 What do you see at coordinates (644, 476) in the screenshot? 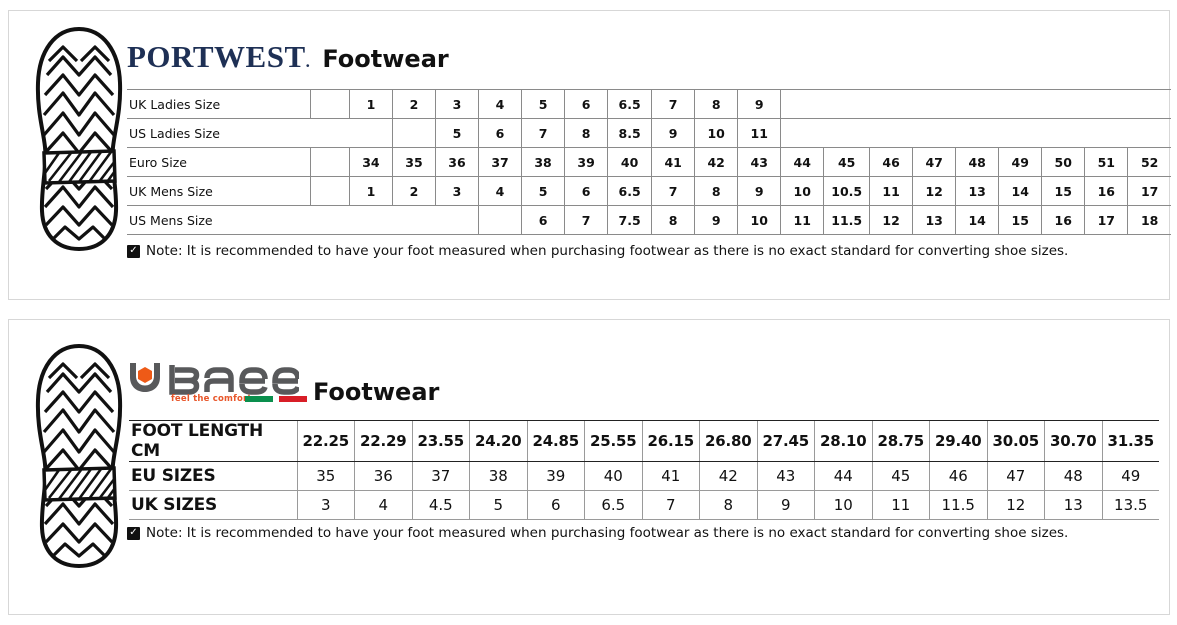
I see `table-row: EU SIZES 35 36 37 38 39 40 41 42 43 44 45 46 47 48 49` at bounding box center [644, 476].